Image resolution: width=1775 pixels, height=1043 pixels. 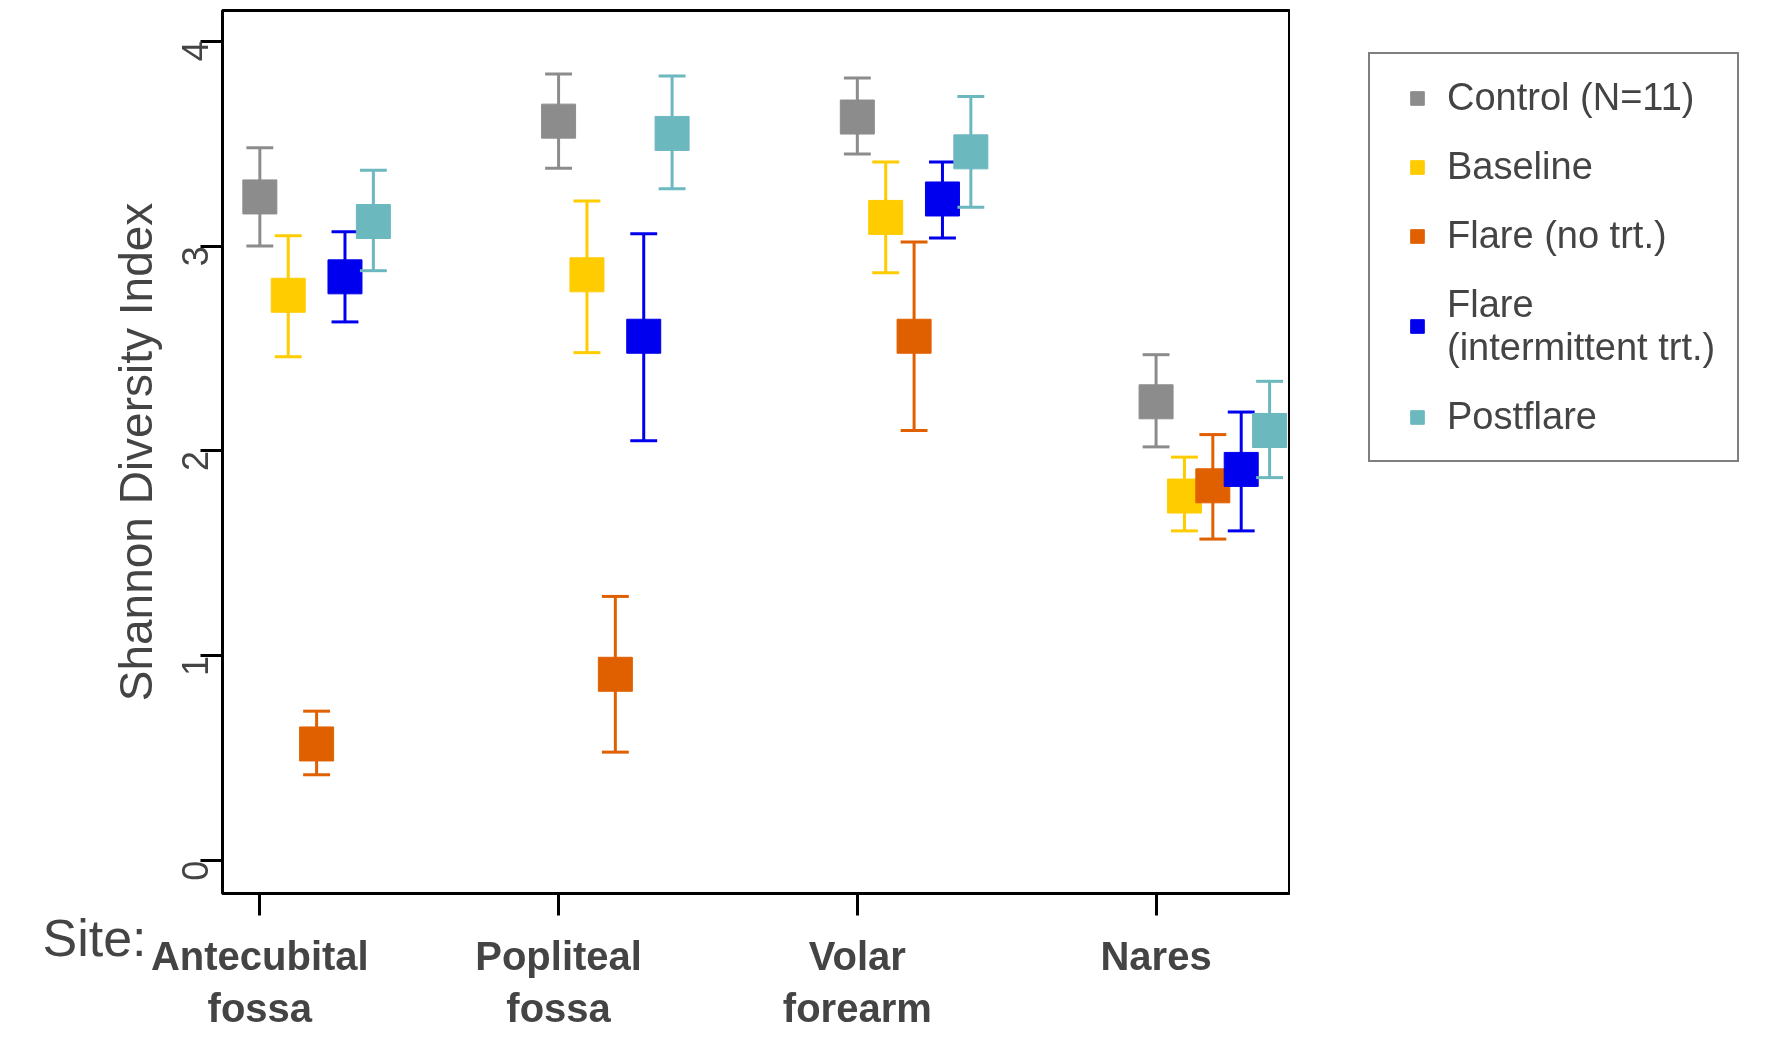 What do you see at coordinates (196, 665) in the screenshot?
I see `y-tick-label: 1` at bounding box center [196, 665].